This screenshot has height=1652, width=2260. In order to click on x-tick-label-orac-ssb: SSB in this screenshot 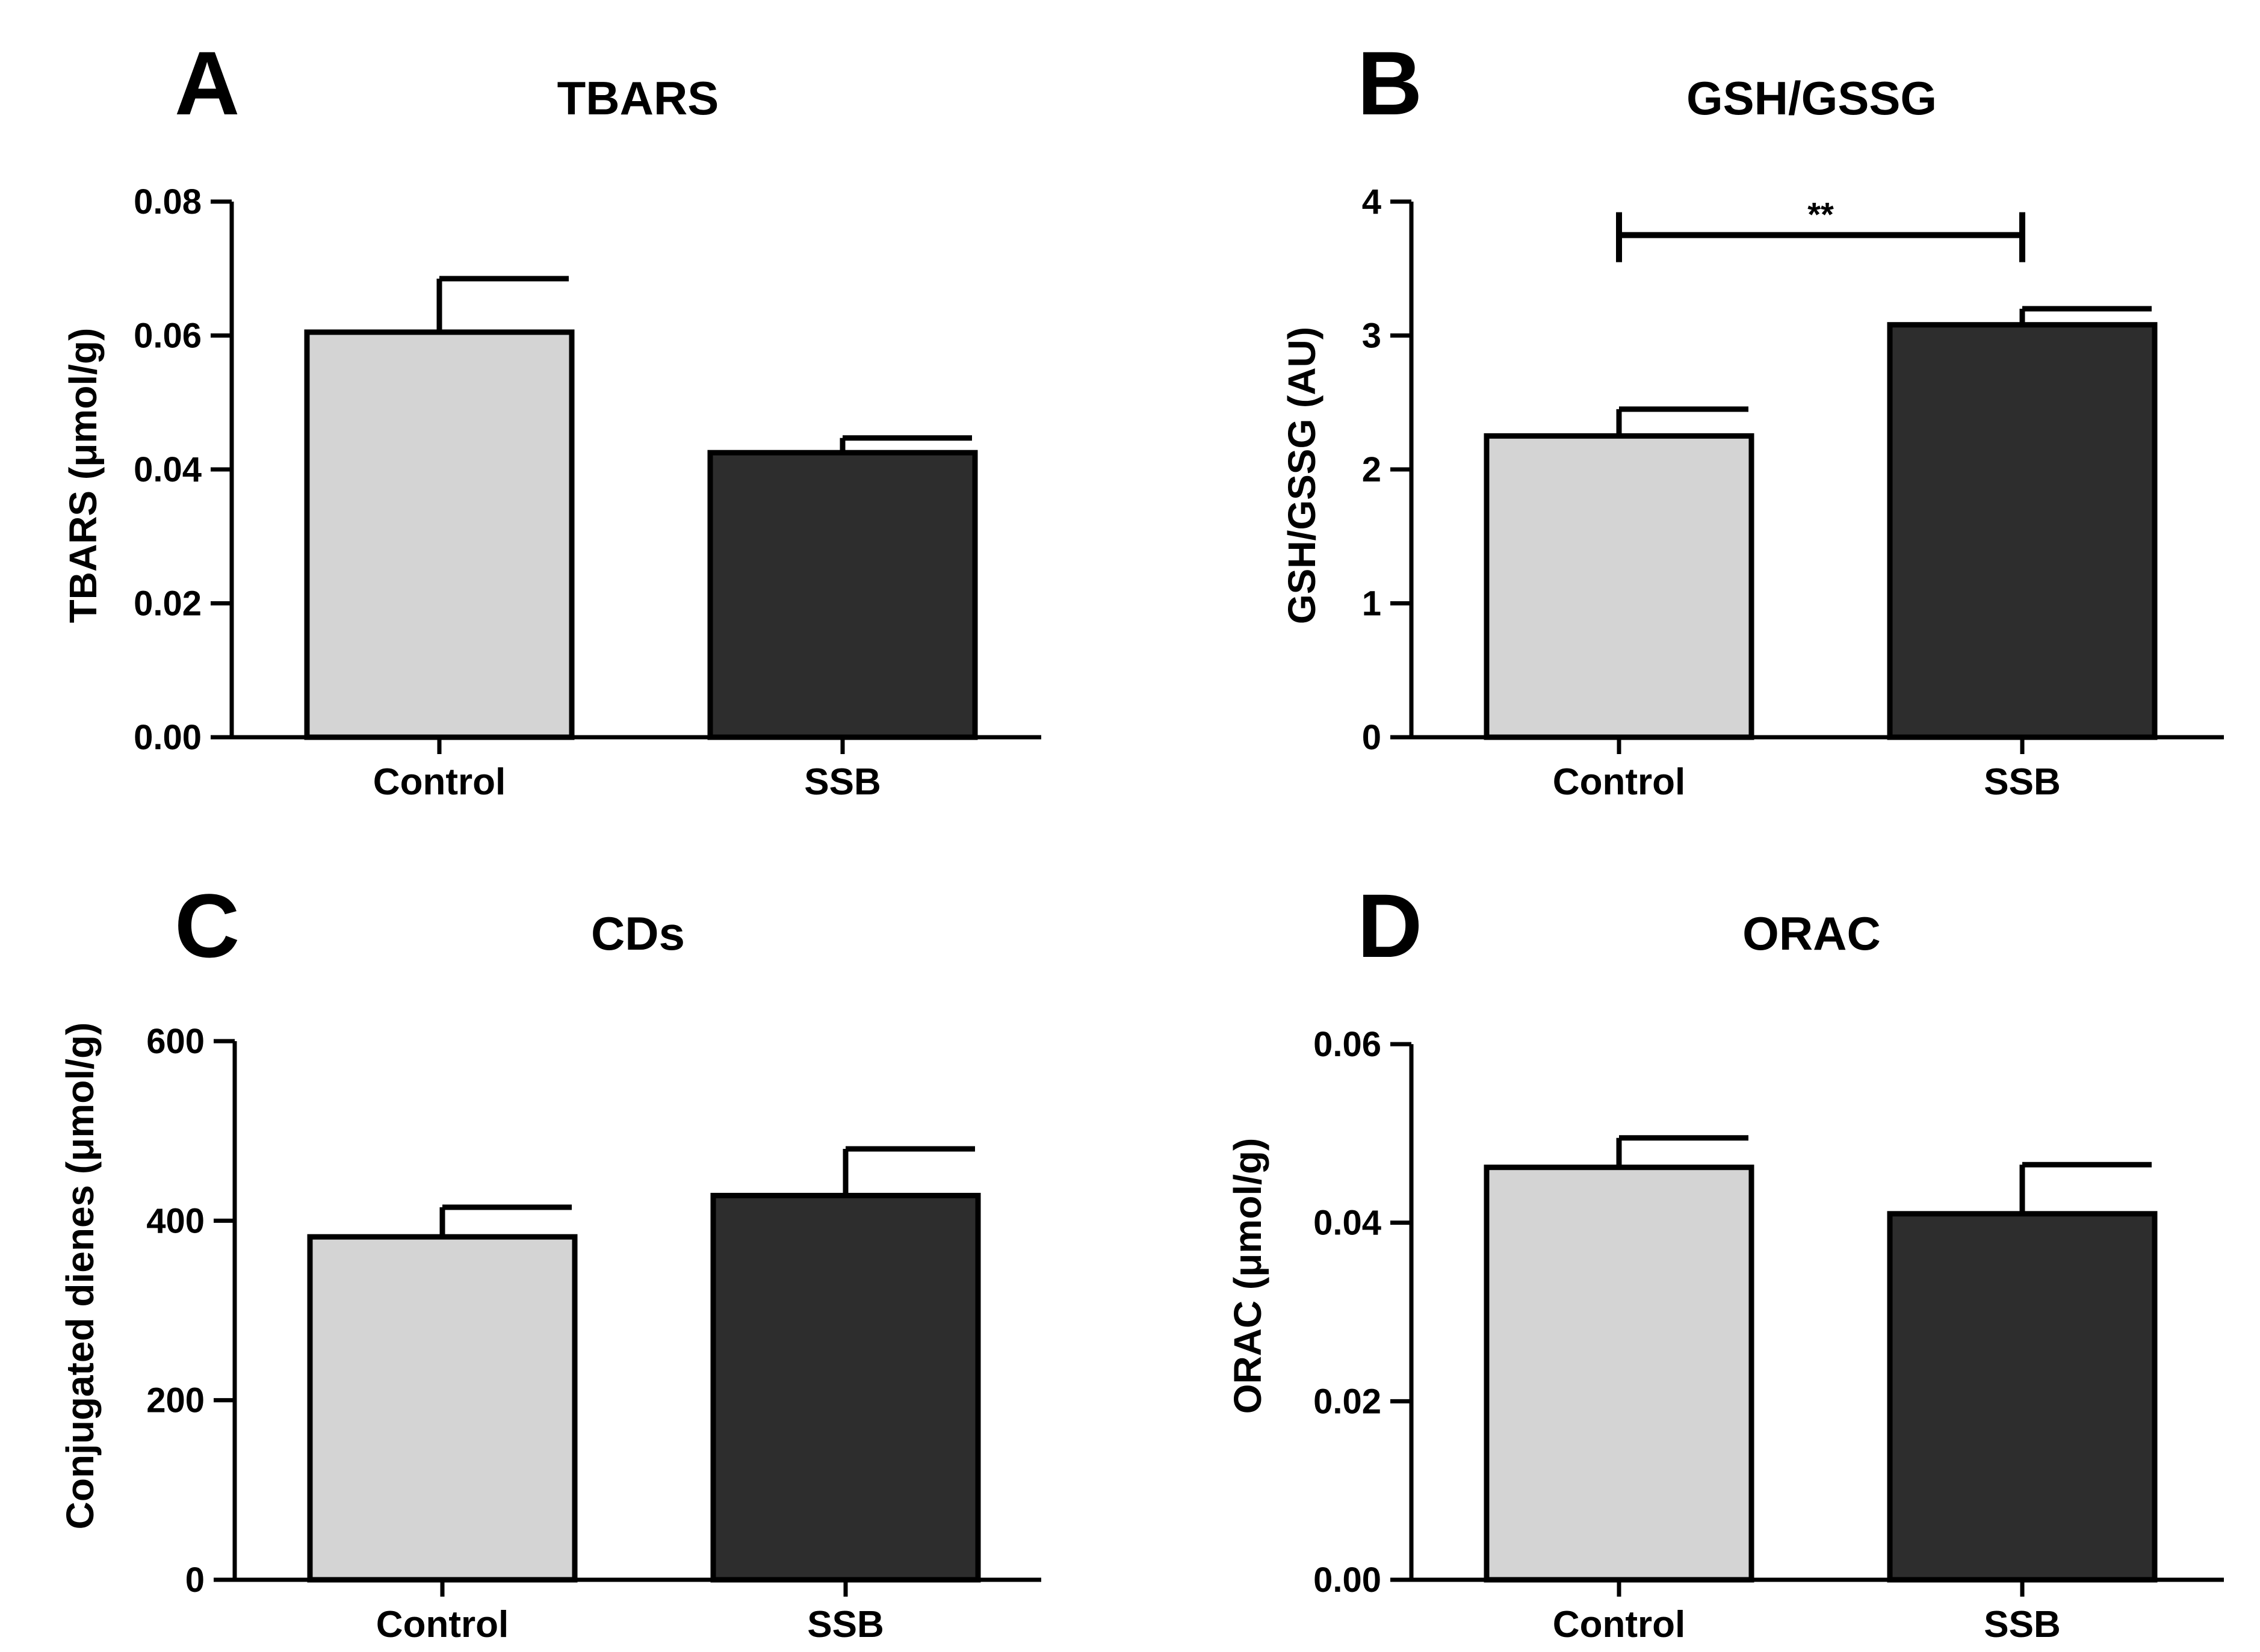, I will do `click(2022, 1625)`.